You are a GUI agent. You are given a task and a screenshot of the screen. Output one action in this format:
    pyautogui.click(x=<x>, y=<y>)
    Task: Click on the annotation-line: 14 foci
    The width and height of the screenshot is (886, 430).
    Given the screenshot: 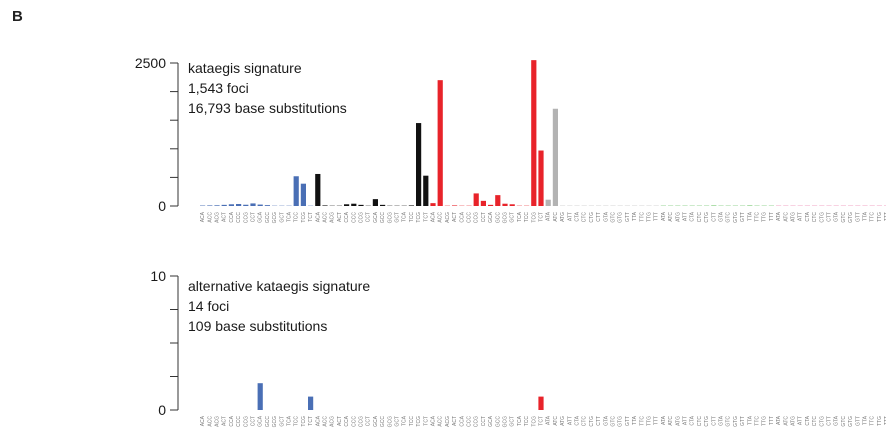 What is the action you would take?
    pyautogui.click(x=208, y=306)
    